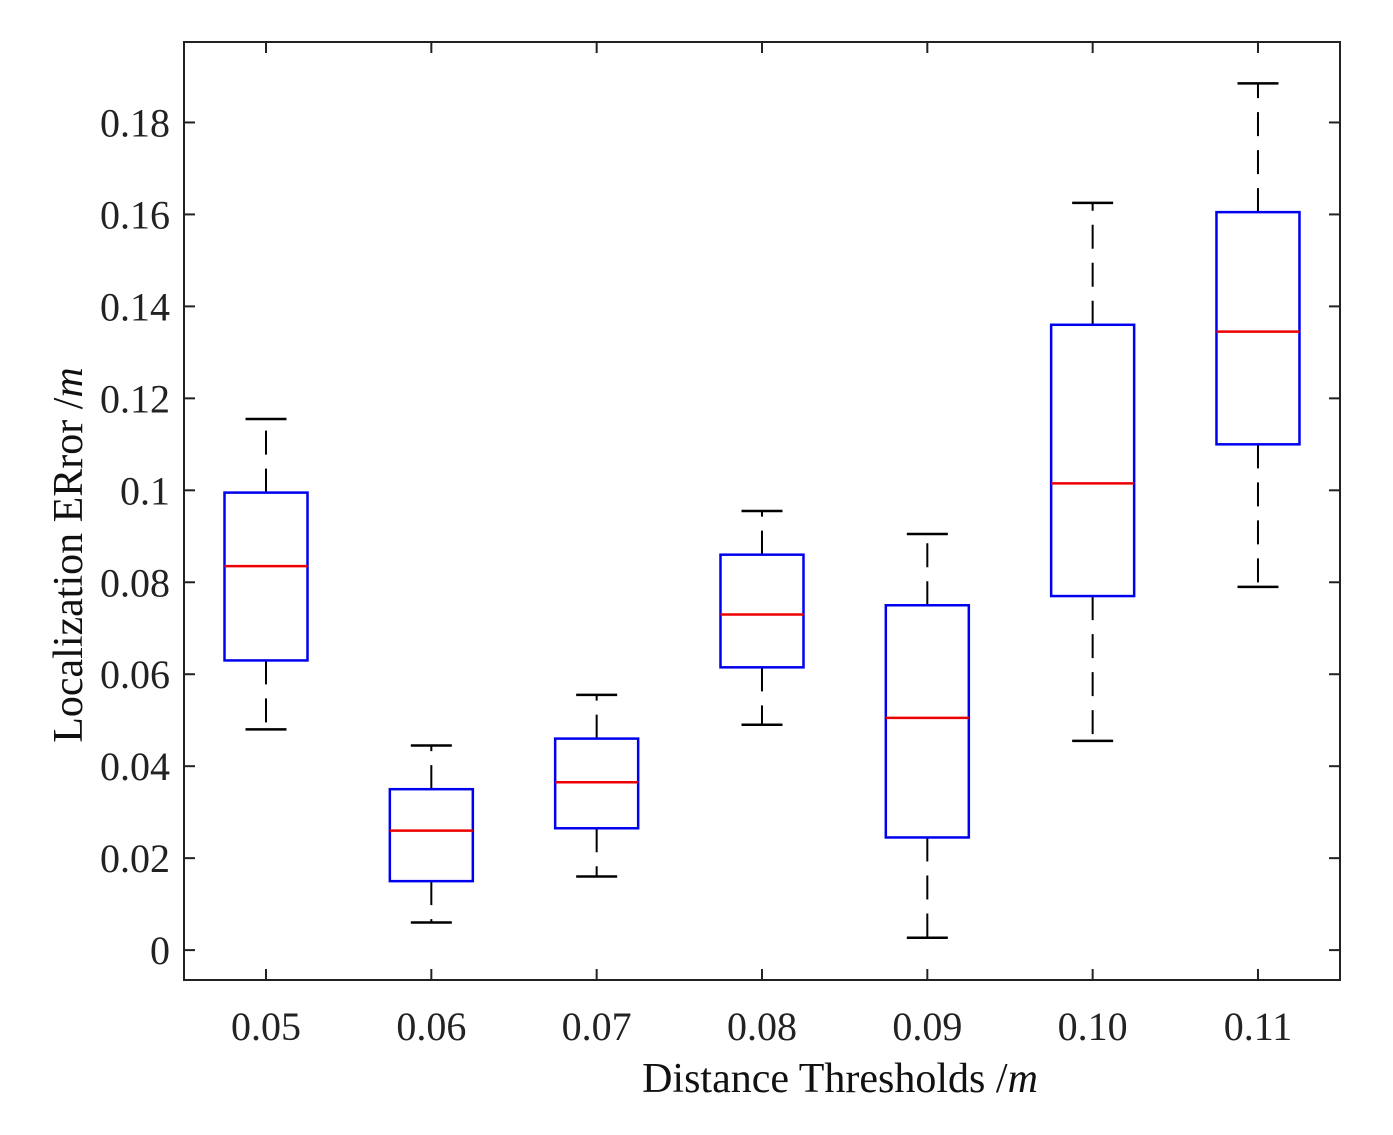 This screenshot has height=1135, width=1393. Describe the element at coordinates (160, 950) in the screenshot. I see `y-tick-label: 0` at that location.